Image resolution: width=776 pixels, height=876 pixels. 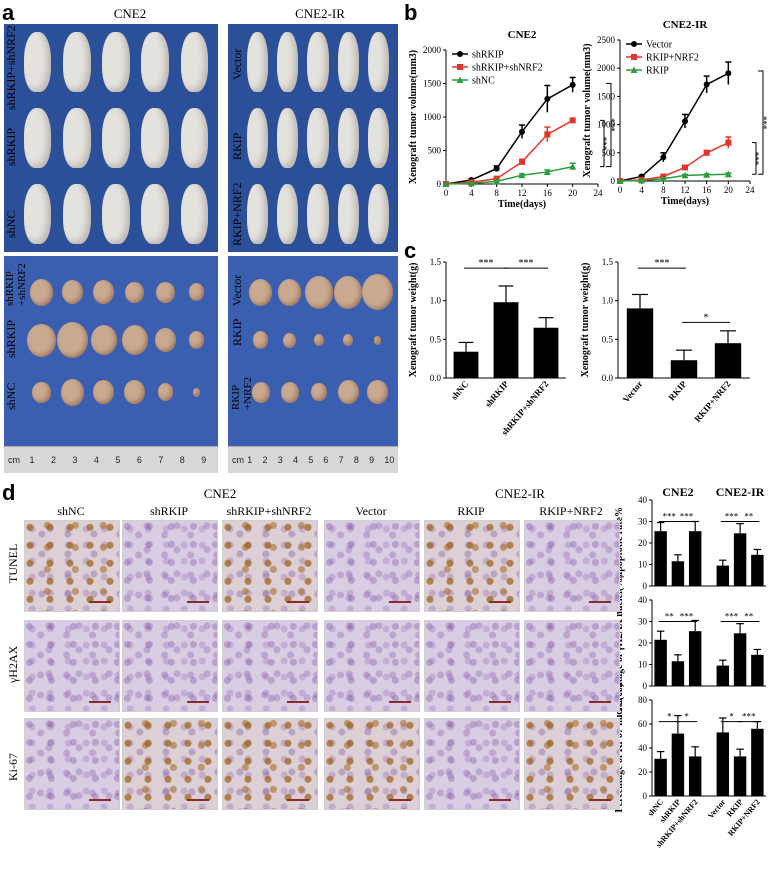 What do you see at coordinates (572, 666) in the screenshot?
I see `micrograph-r1-c5` at bounding box center [572, 666].